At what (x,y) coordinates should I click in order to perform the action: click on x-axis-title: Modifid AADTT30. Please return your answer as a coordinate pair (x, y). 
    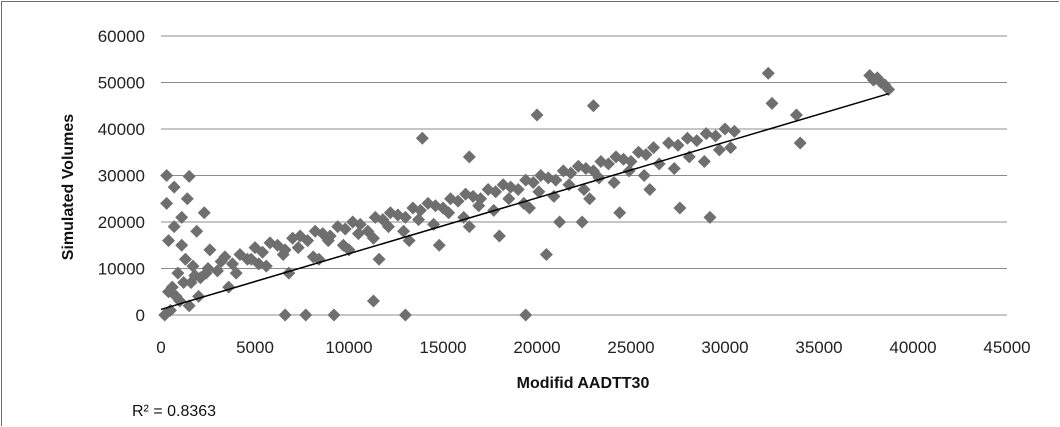
    Looking at the image, I should click on (583, 383).